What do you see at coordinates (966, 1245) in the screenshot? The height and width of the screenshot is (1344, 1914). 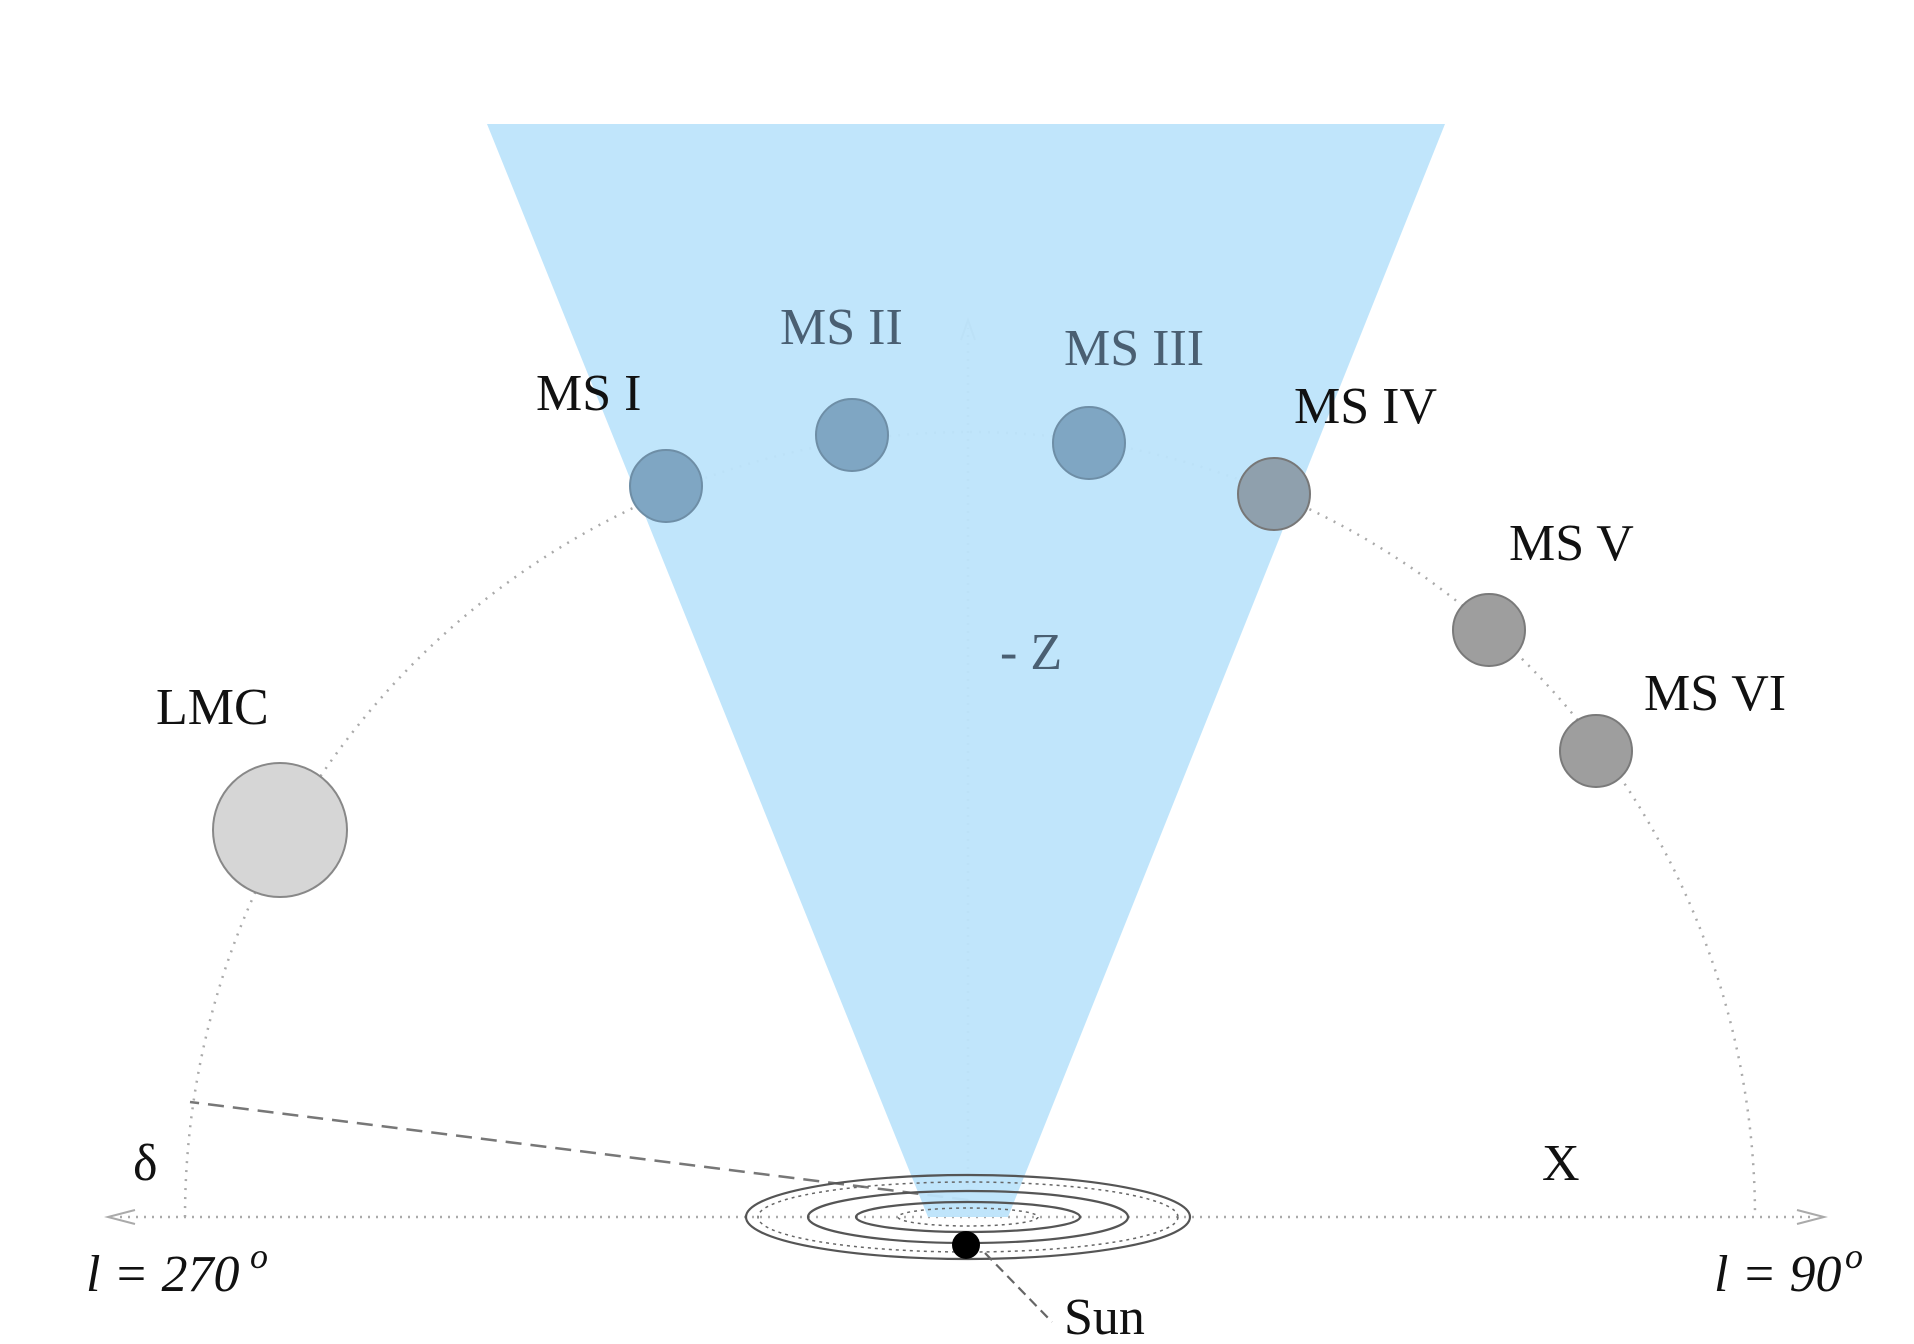 I see `sun-marker` at bounding box center [966, 1245].